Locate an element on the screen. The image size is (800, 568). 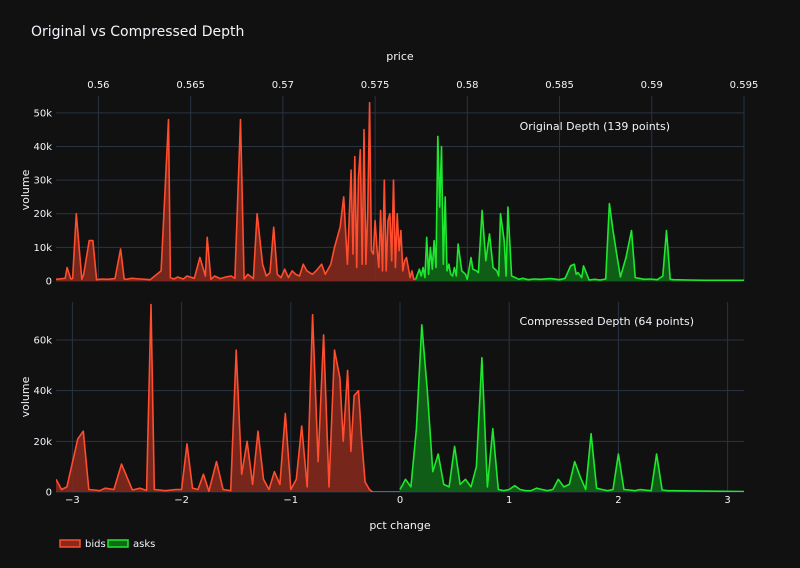
chart-title: Original vs Compressed Depth is located at coordinates (137, 32).